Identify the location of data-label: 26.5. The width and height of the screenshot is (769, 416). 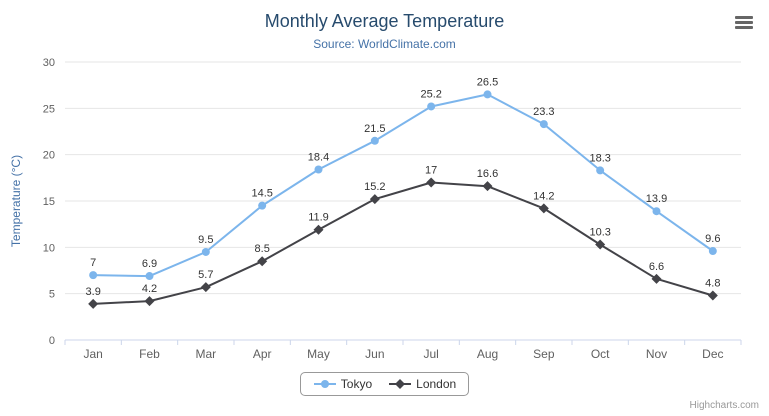
(487, 82).